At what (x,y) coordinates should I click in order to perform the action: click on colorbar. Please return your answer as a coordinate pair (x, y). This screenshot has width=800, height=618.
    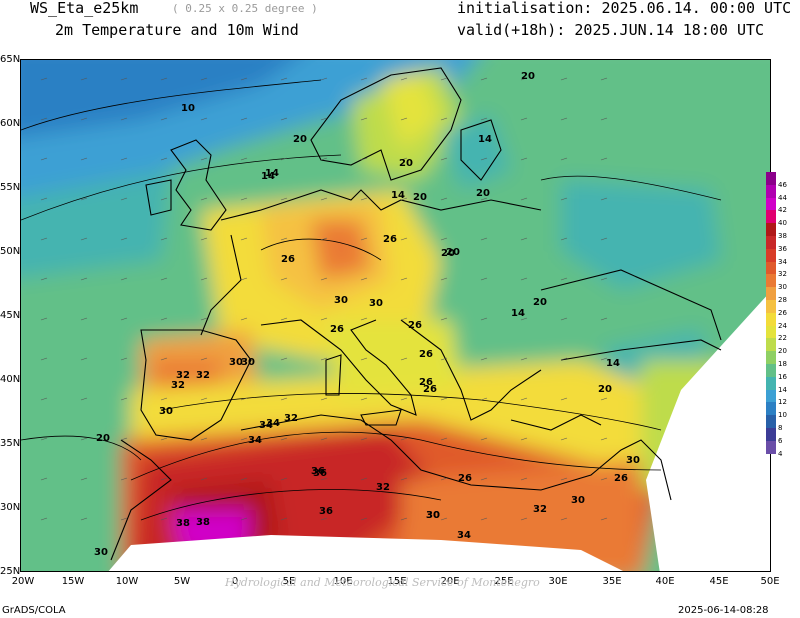
    Looking at the image, I should click on (771, 313).